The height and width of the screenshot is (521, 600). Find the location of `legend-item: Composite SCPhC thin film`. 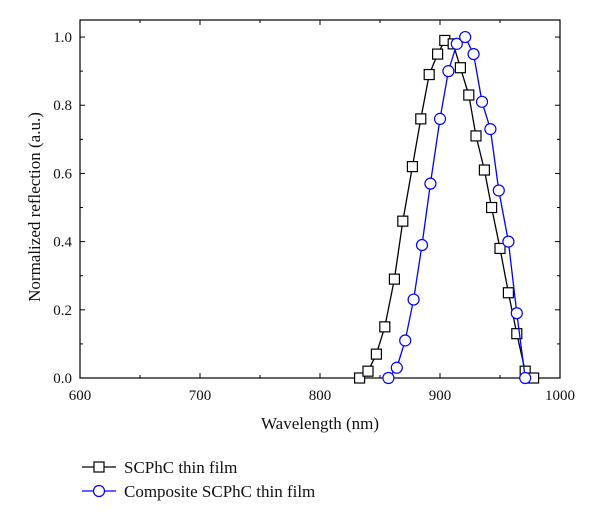

legend-item: Composite SCPhC thin film is located at coordinates (198, 491).